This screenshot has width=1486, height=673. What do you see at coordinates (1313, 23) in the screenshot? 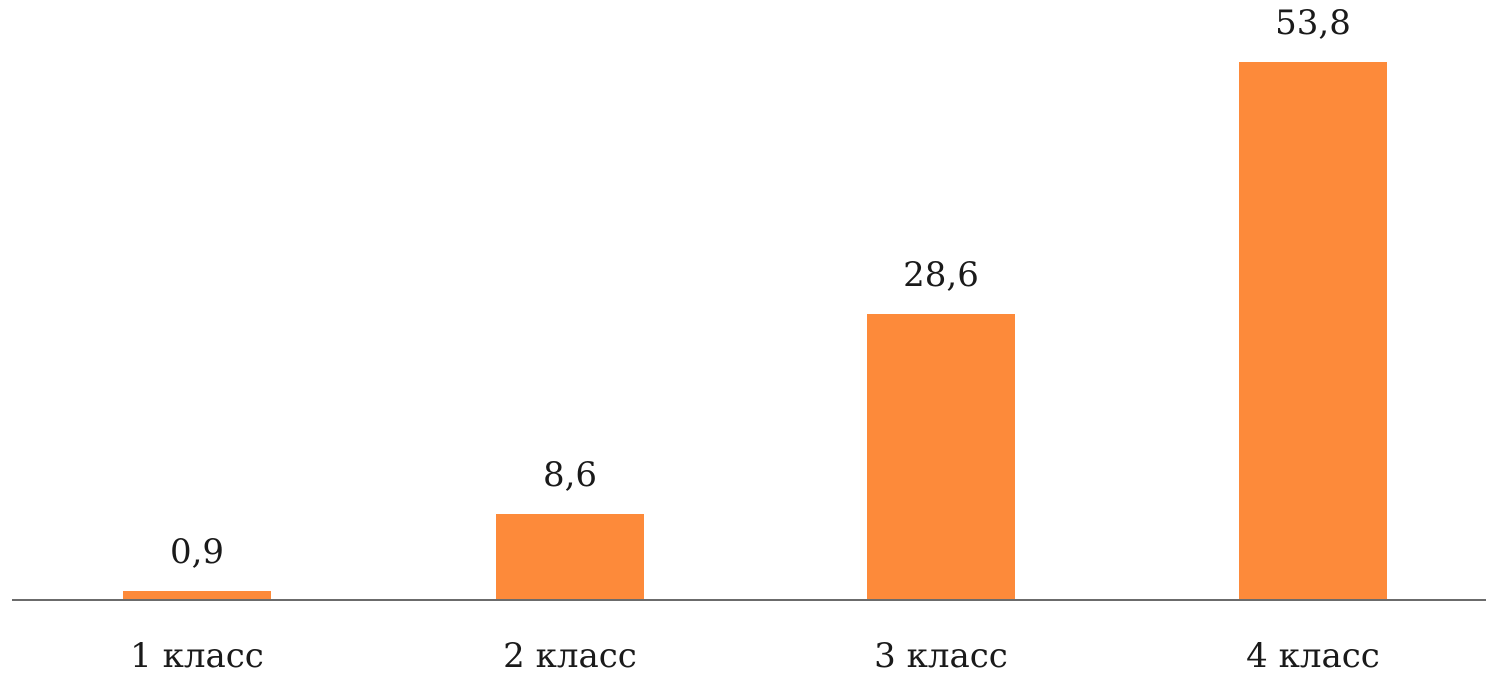
I see `value-label-4: 53,8` at bounding box center [1313, 23].